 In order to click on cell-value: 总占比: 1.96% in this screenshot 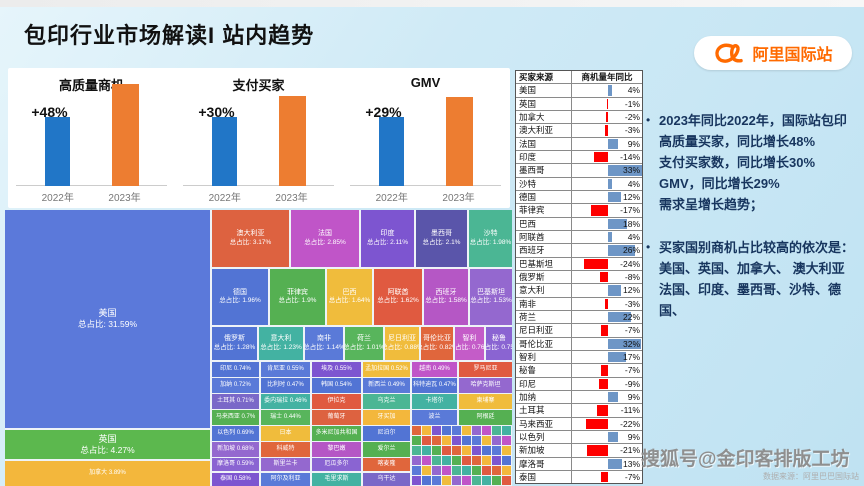, I will do `click(240, 301)`.